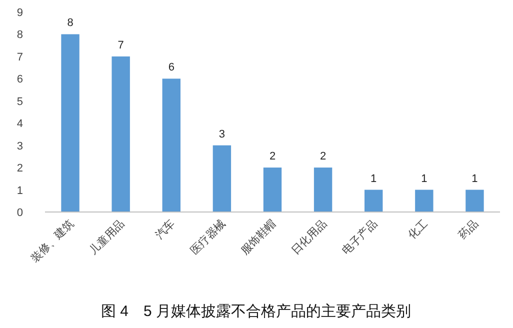  I want to click on y-tick-label: 3, so click(19, 146).